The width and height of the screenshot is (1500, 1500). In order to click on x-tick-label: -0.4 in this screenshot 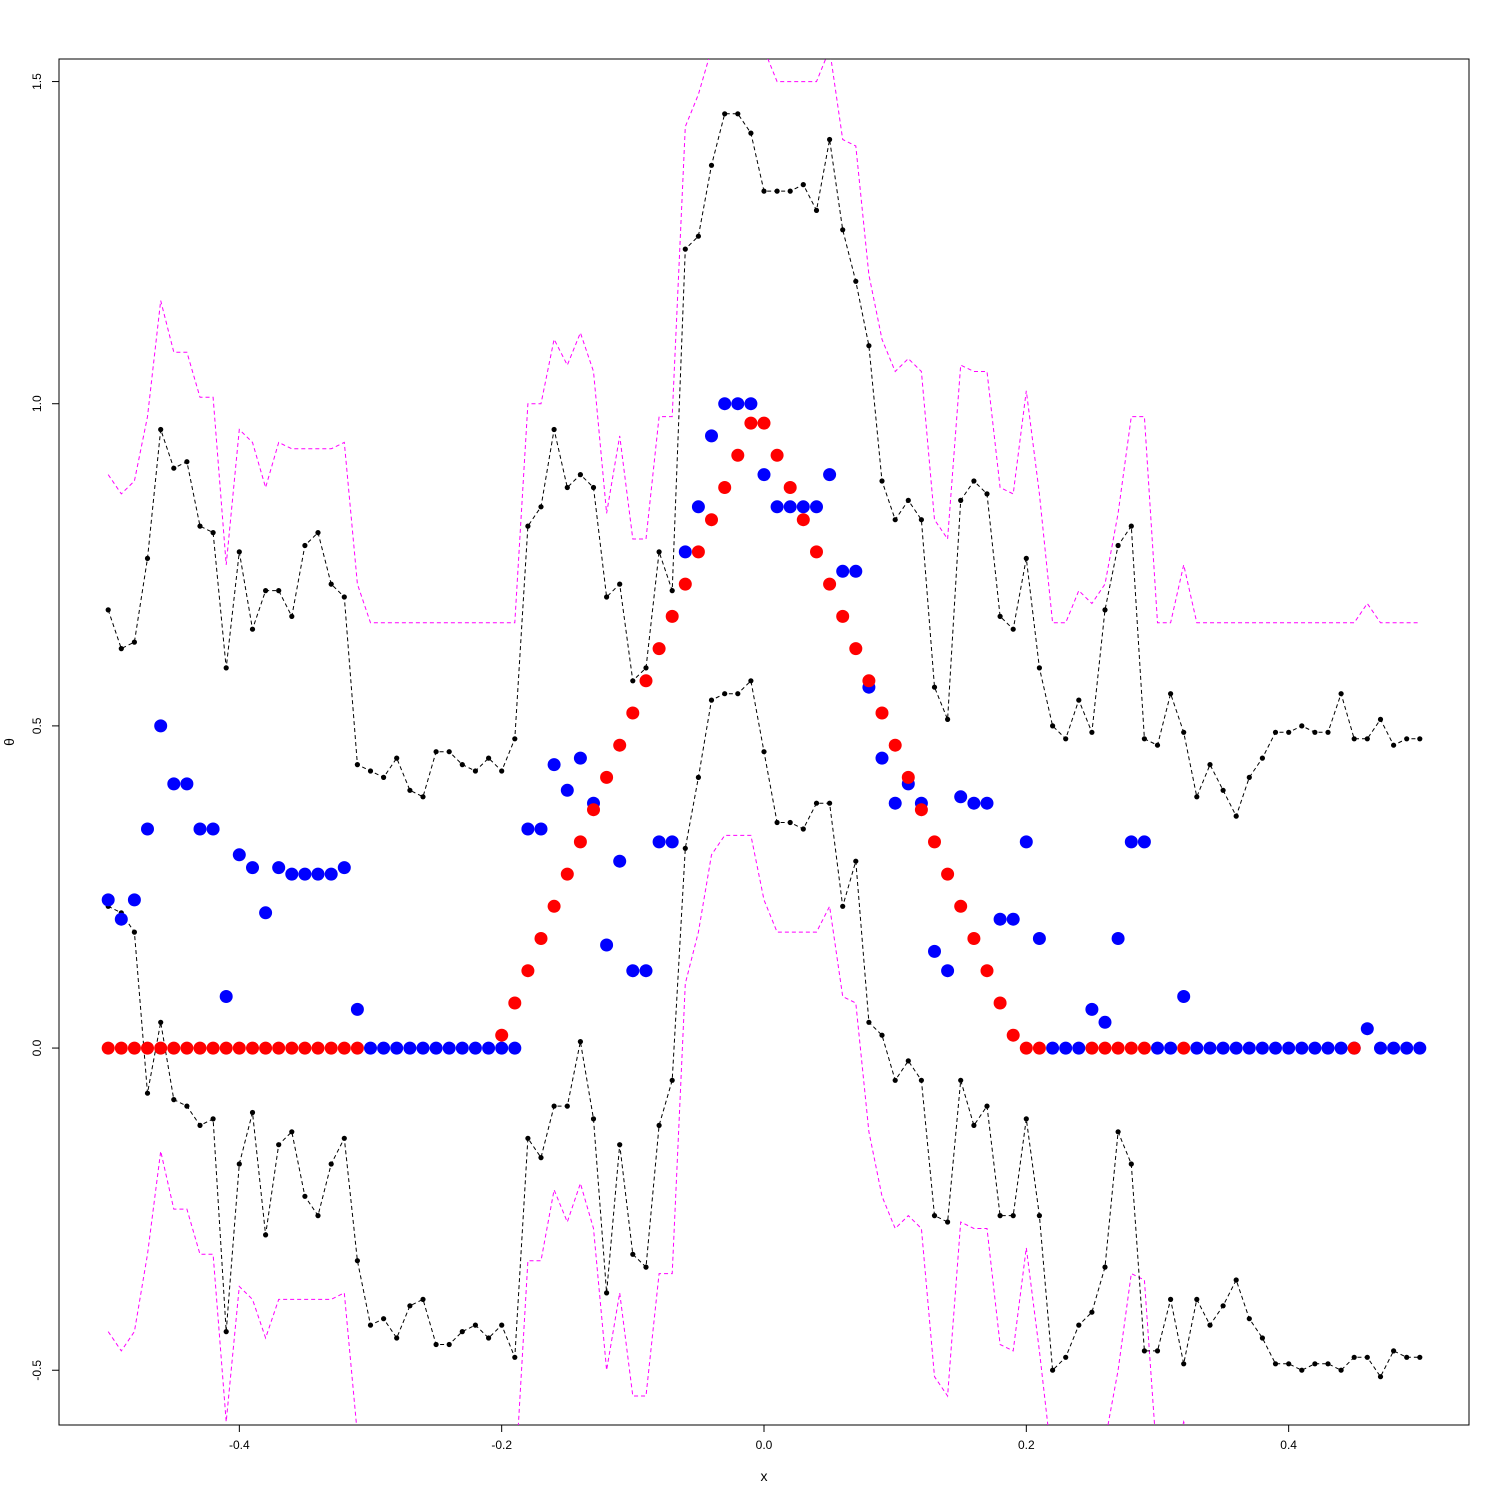, I will do `click(239, 1445)`.